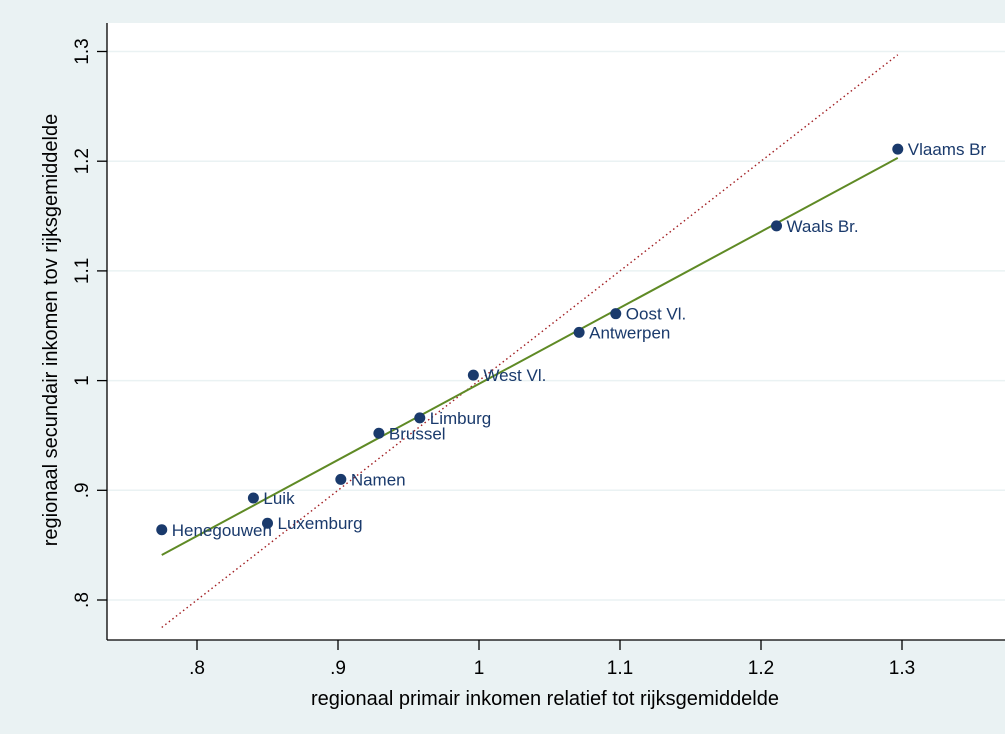 This screenshot has width=1005, height=734. What do you see at coordinates (656, 314) in the screenshot?
I see `data-point-label: Oost Vl.` at bounding box center [656, 314].